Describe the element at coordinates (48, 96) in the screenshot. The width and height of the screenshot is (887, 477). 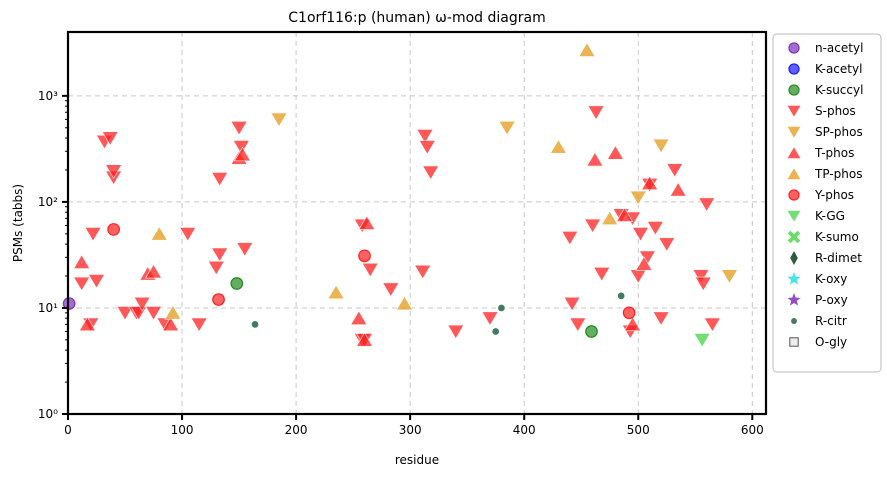
I see `y-tick-label: 10³` at that location.